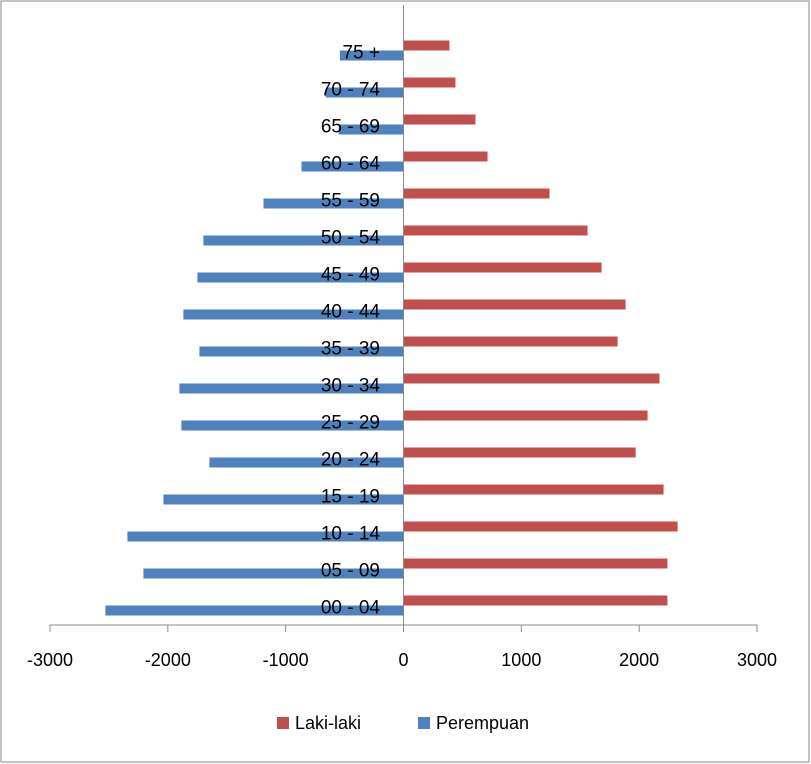 Image resolution: width=811 pixels, height=764 pixels. What do you see at coordinates (350, 201) in the screenshot?
I see `y-tick-label: 55 - 59` at bounding box center [350, 201].